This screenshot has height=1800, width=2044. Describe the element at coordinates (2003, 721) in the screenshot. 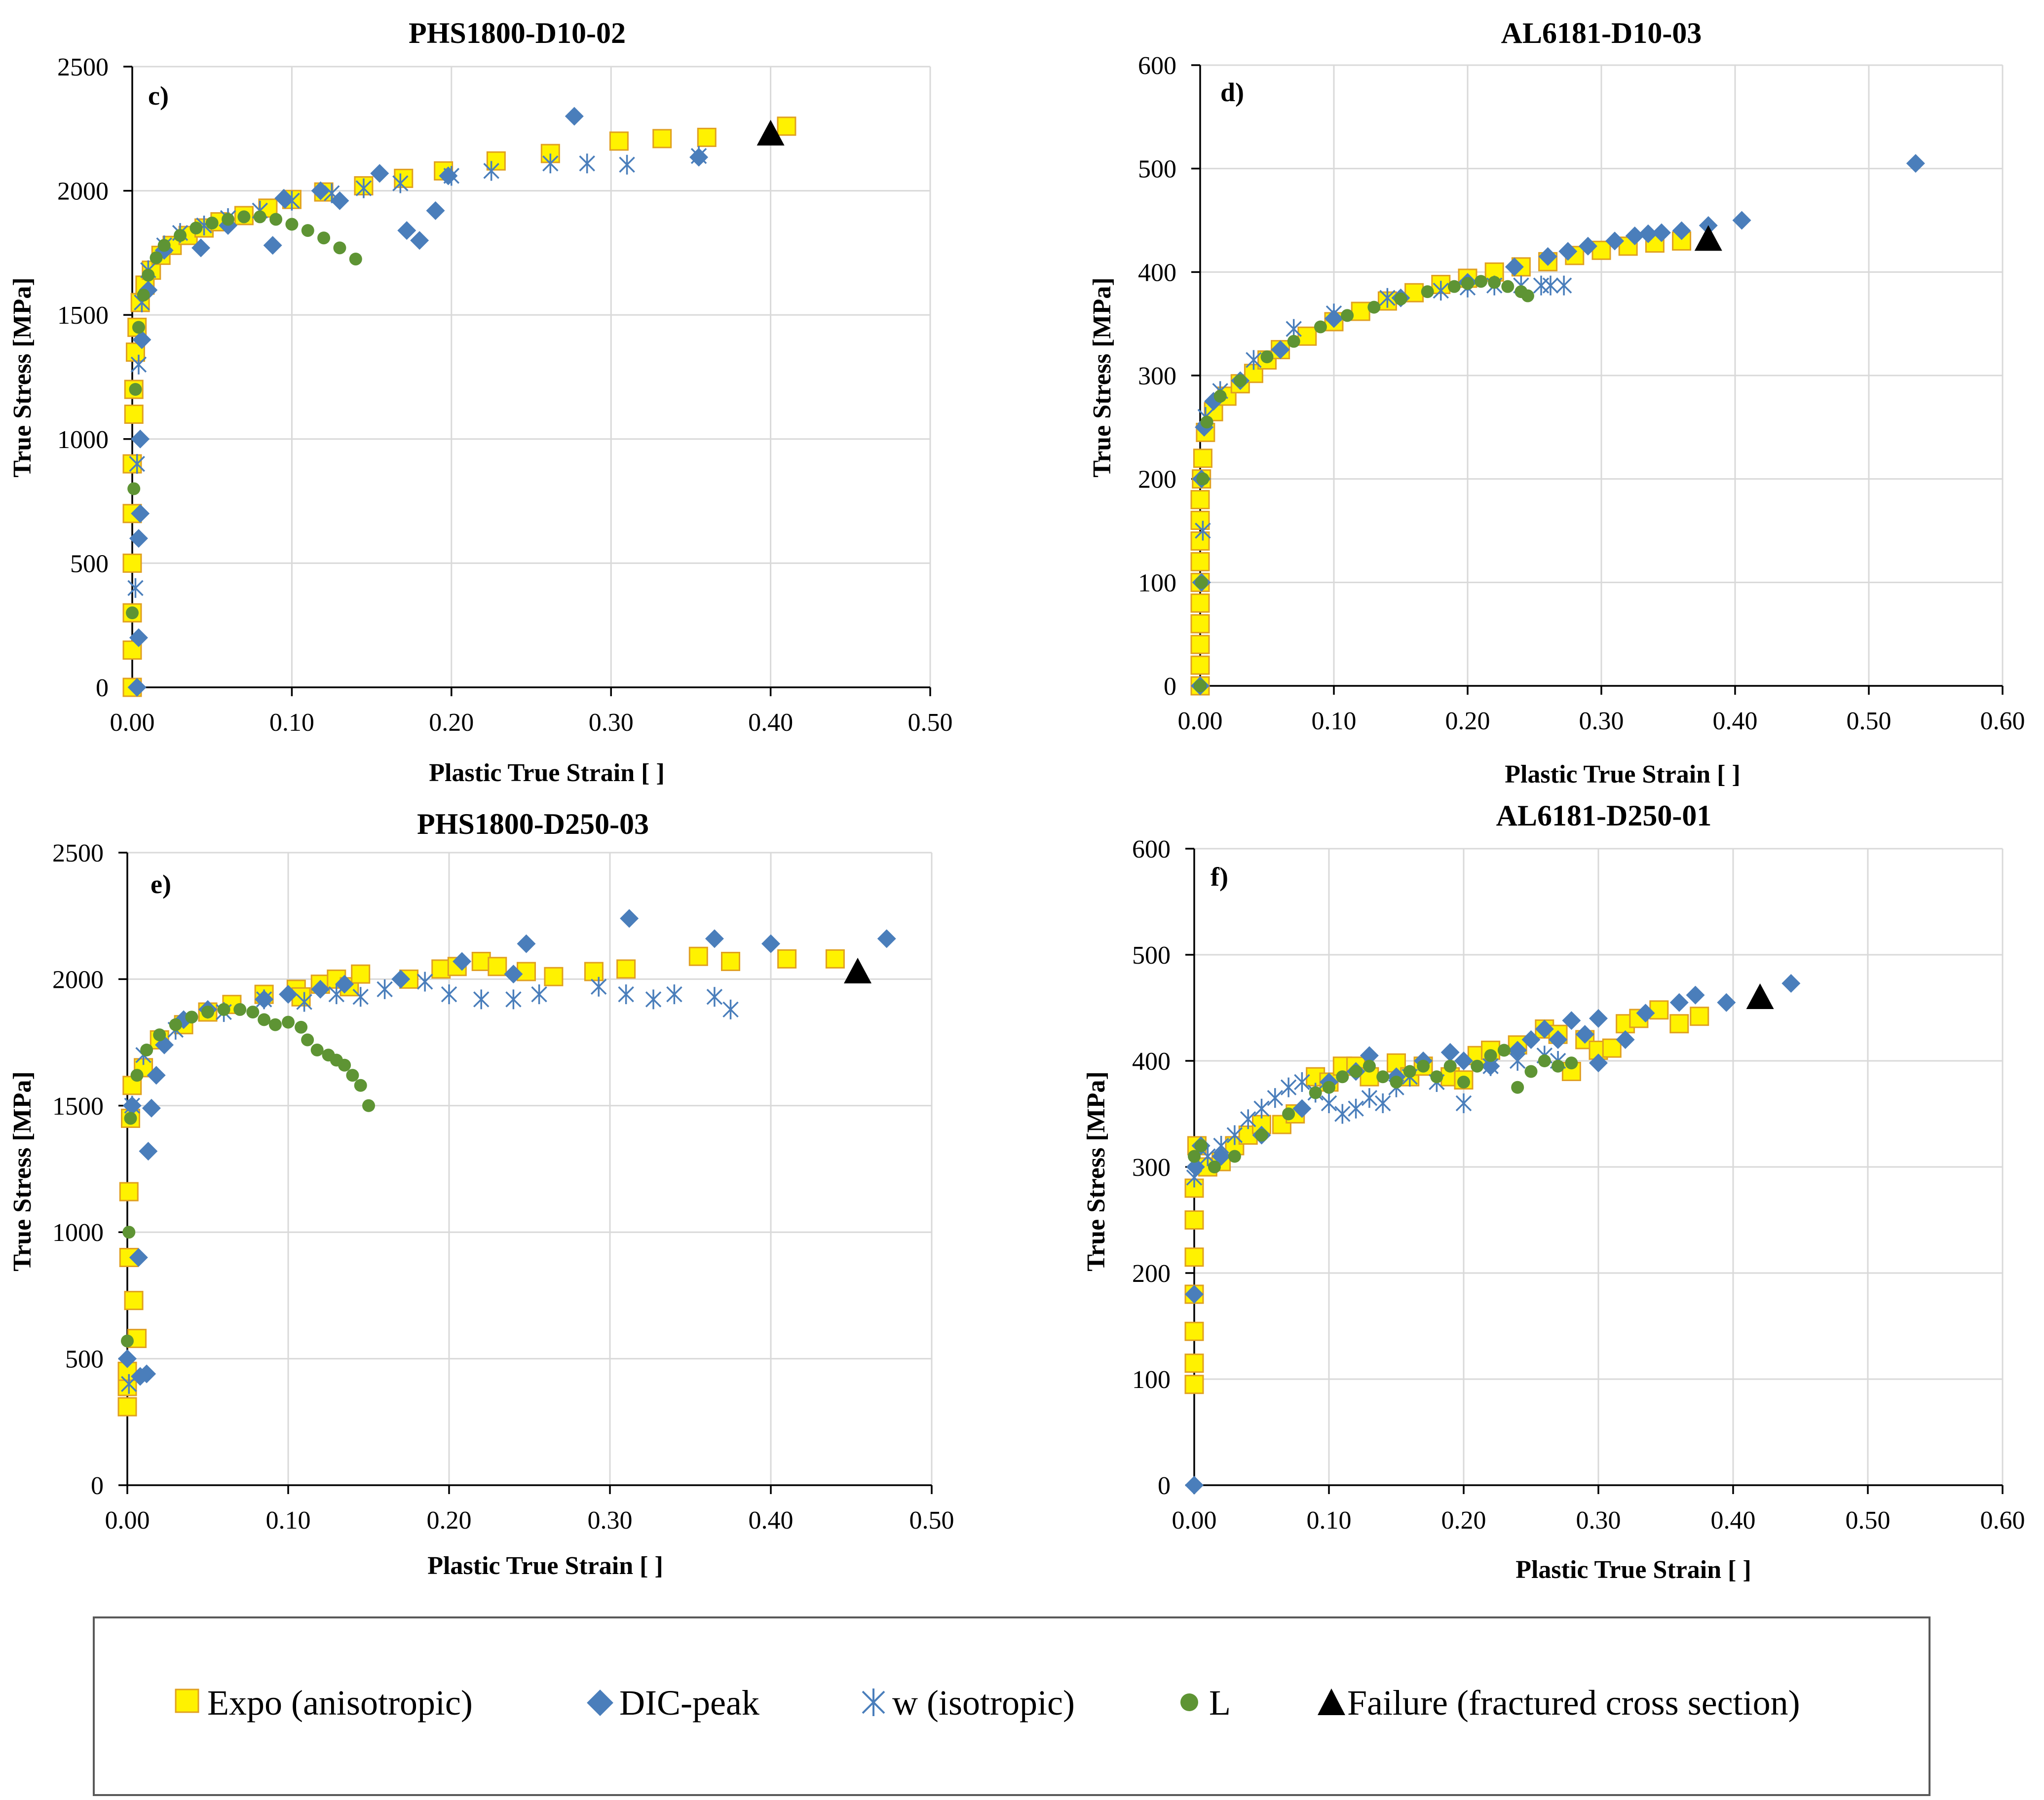

I see `x-tick-label: 0.60` at that location.